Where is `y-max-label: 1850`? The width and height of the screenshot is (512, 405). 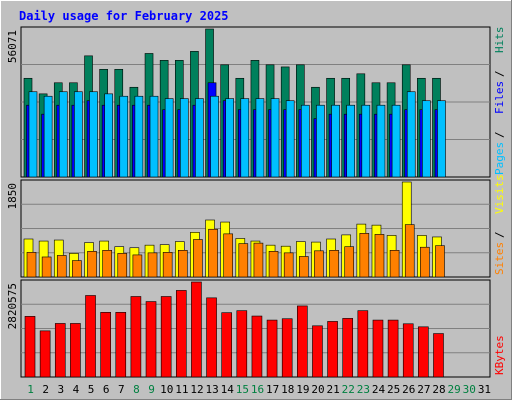
y-max-label: 1850 is located at coordinates (12, 196).